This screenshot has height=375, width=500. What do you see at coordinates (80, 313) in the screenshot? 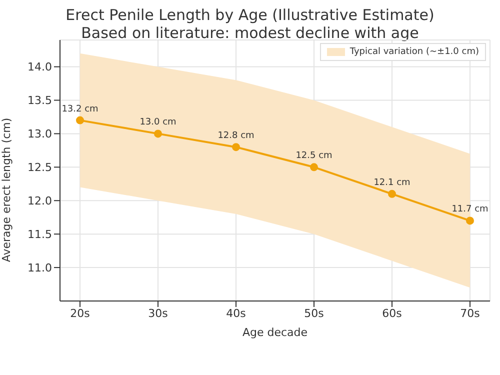
I see `x-tick-label: 20s` at bounding box center [80, 313].